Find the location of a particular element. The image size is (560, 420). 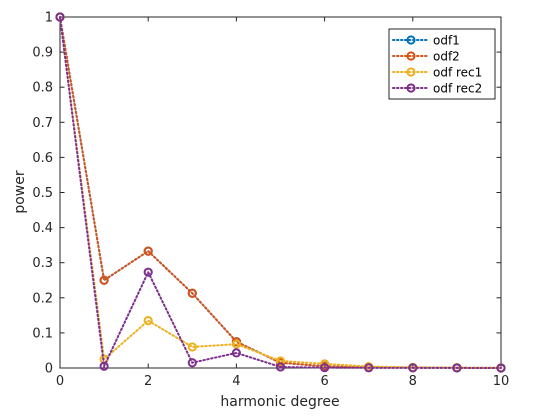

x-tick-label: 6 is located at coordinates (324, 381).